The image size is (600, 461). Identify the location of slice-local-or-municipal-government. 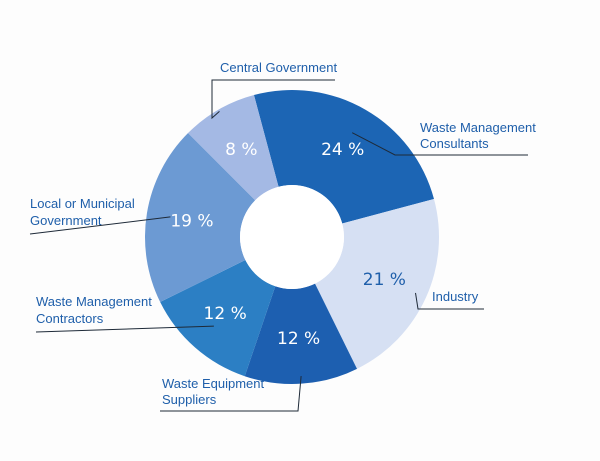
(200, 218).